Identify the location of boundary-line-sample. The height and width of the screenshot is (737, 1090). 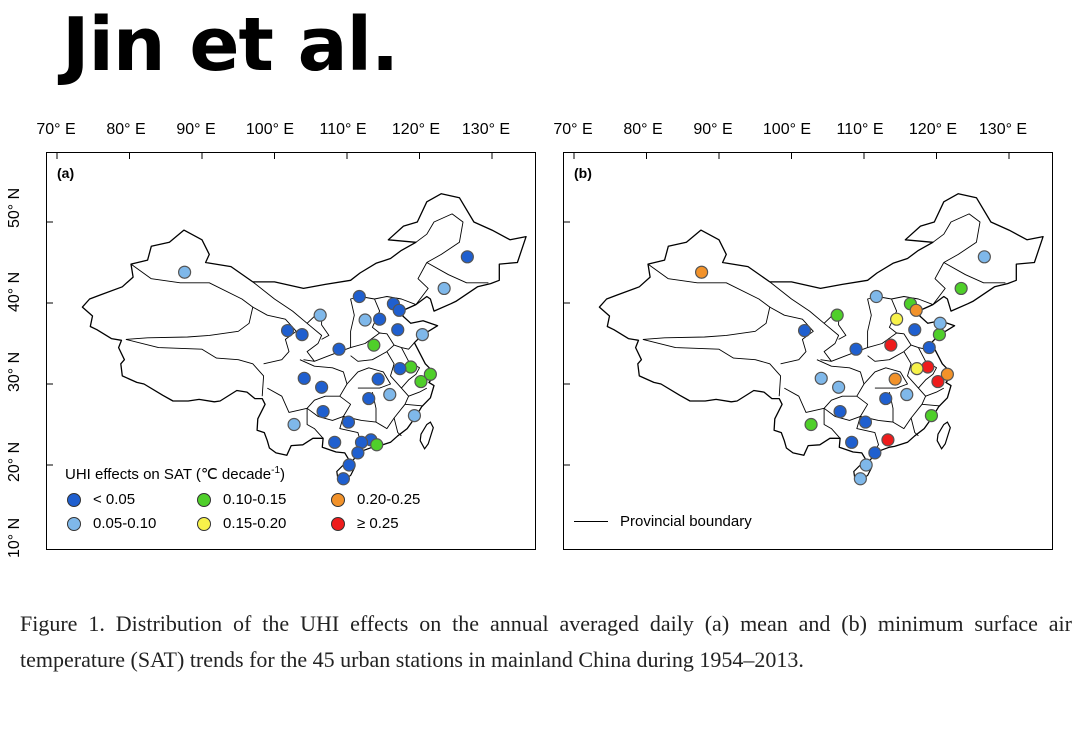
(591, 521).